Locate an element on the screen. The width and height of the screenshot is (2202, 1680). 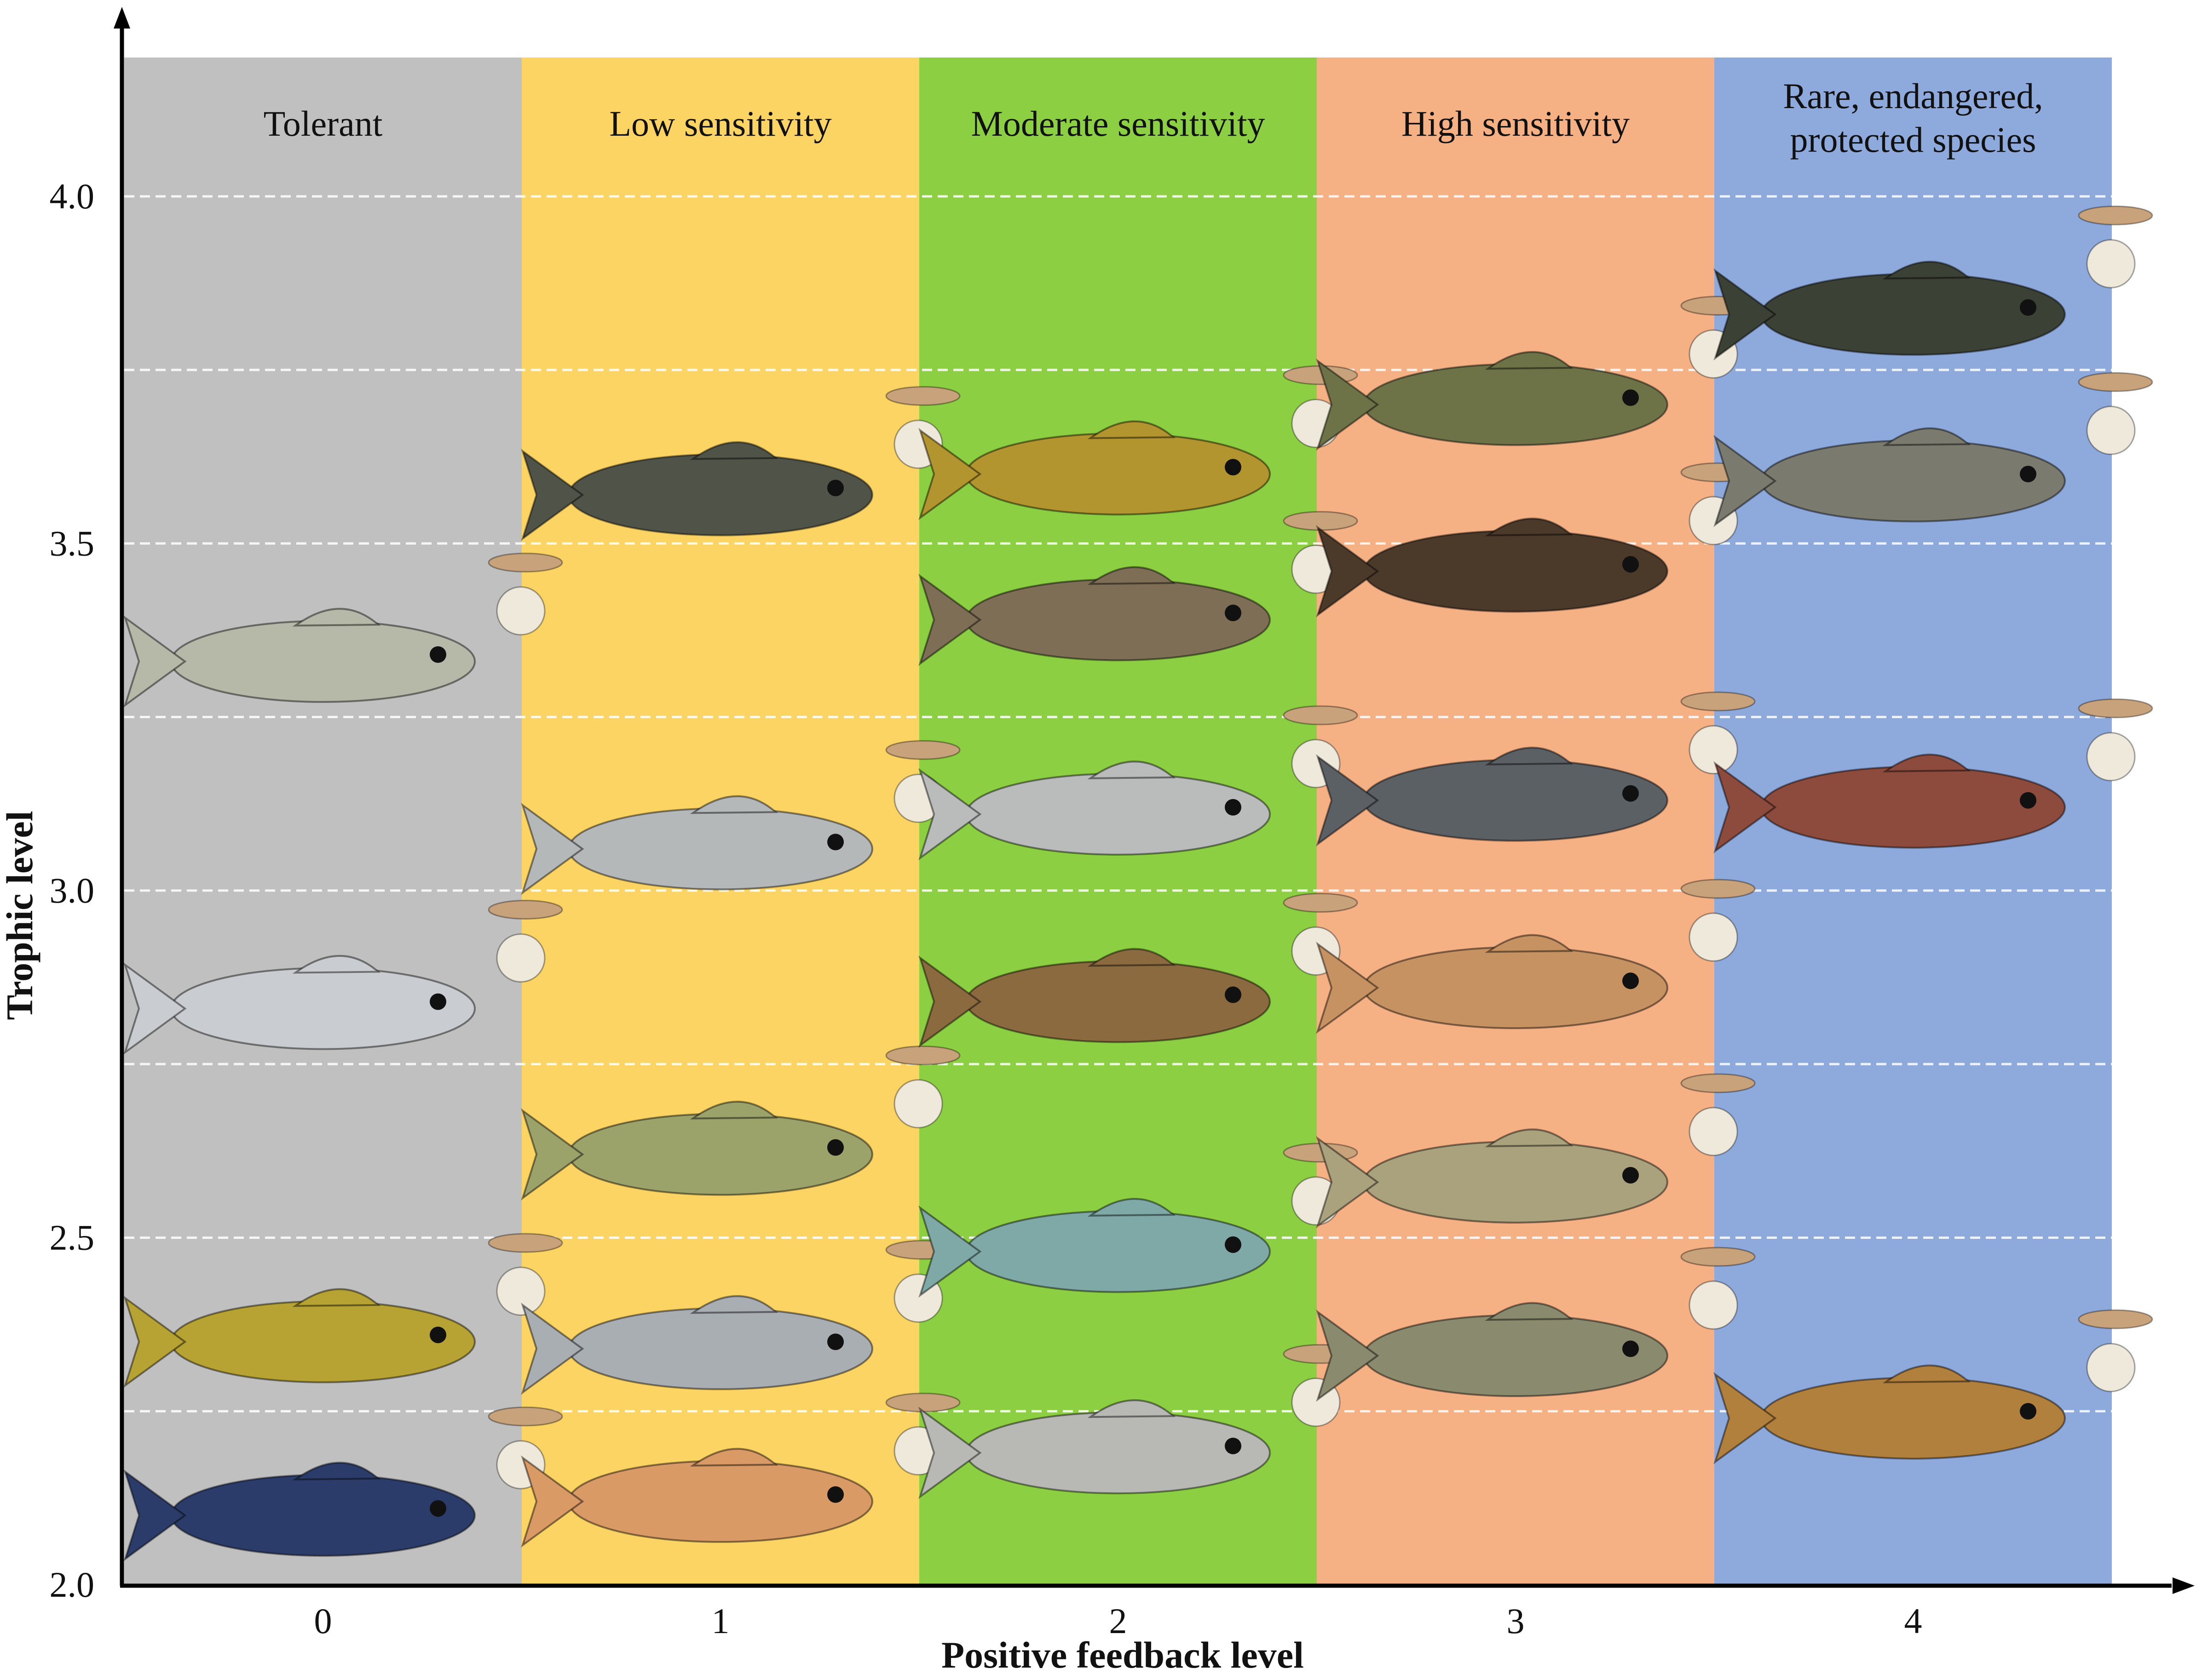
x-axis-label: Positive feedback level is located at coordinates (1122, 1655).